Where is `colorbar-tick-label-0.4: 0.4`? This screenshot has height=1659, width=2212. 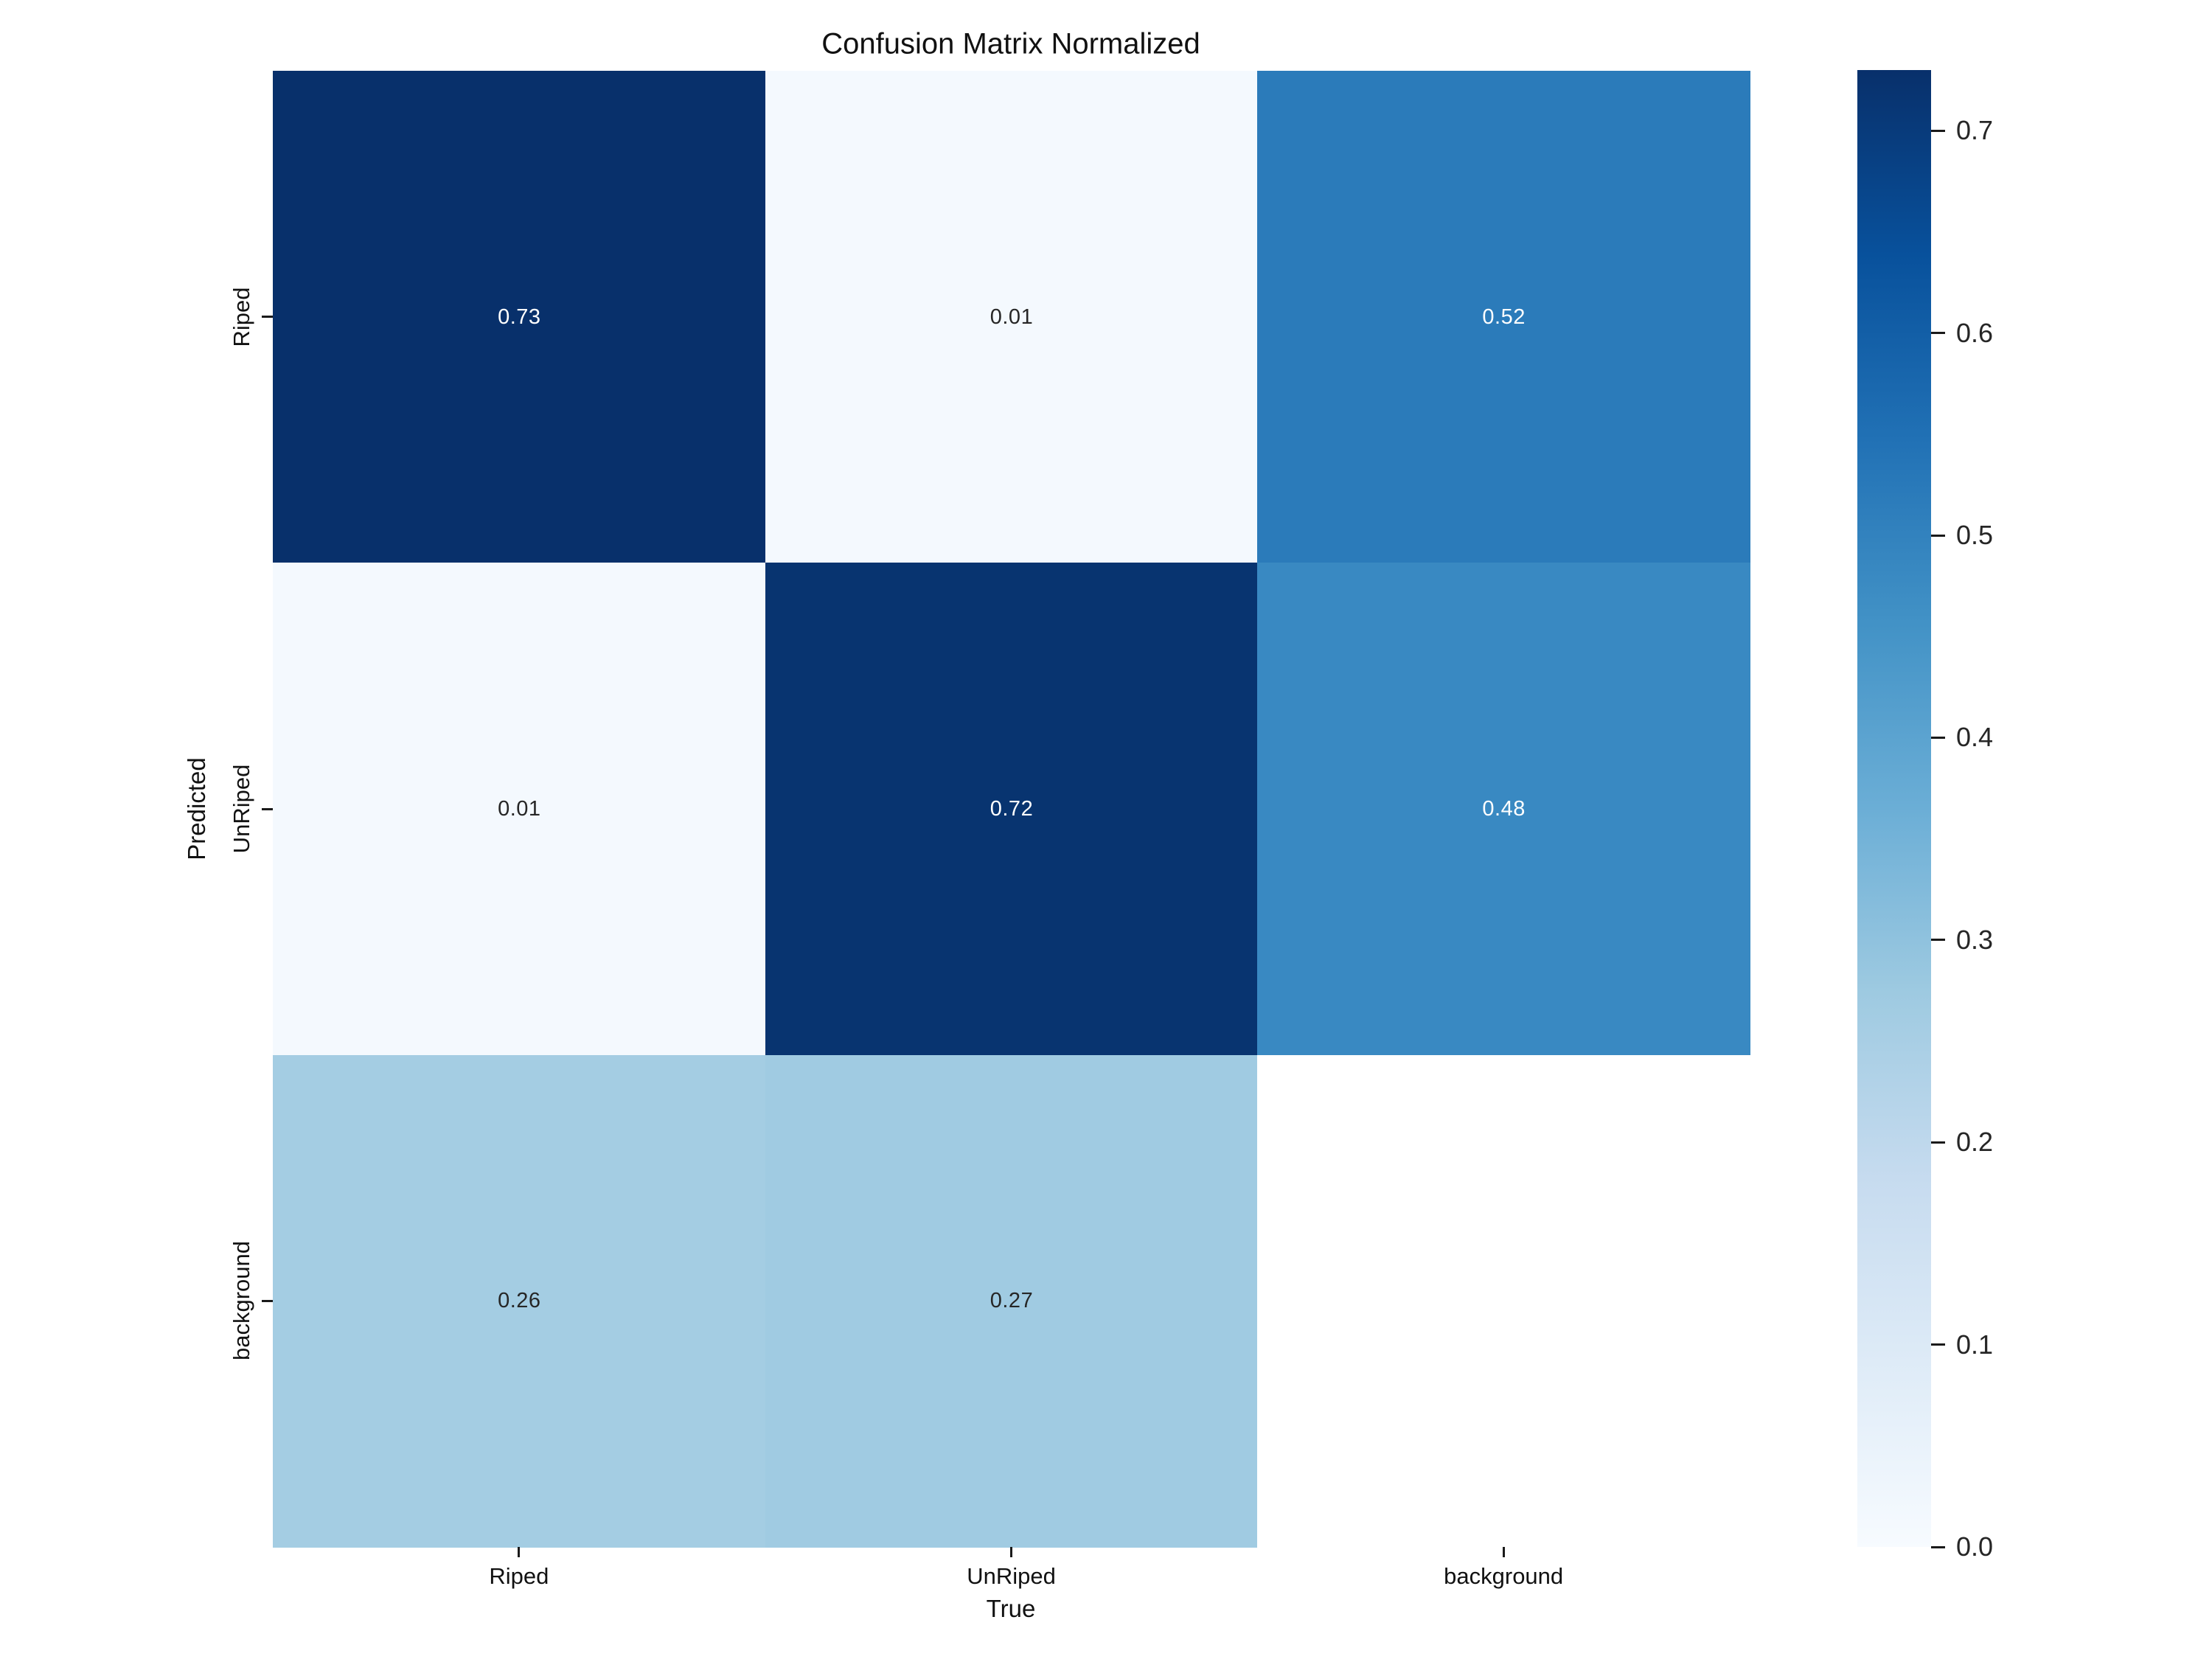
colorbar-tick-label-0.4: 0.4 is located at coordinates (1975, 737).